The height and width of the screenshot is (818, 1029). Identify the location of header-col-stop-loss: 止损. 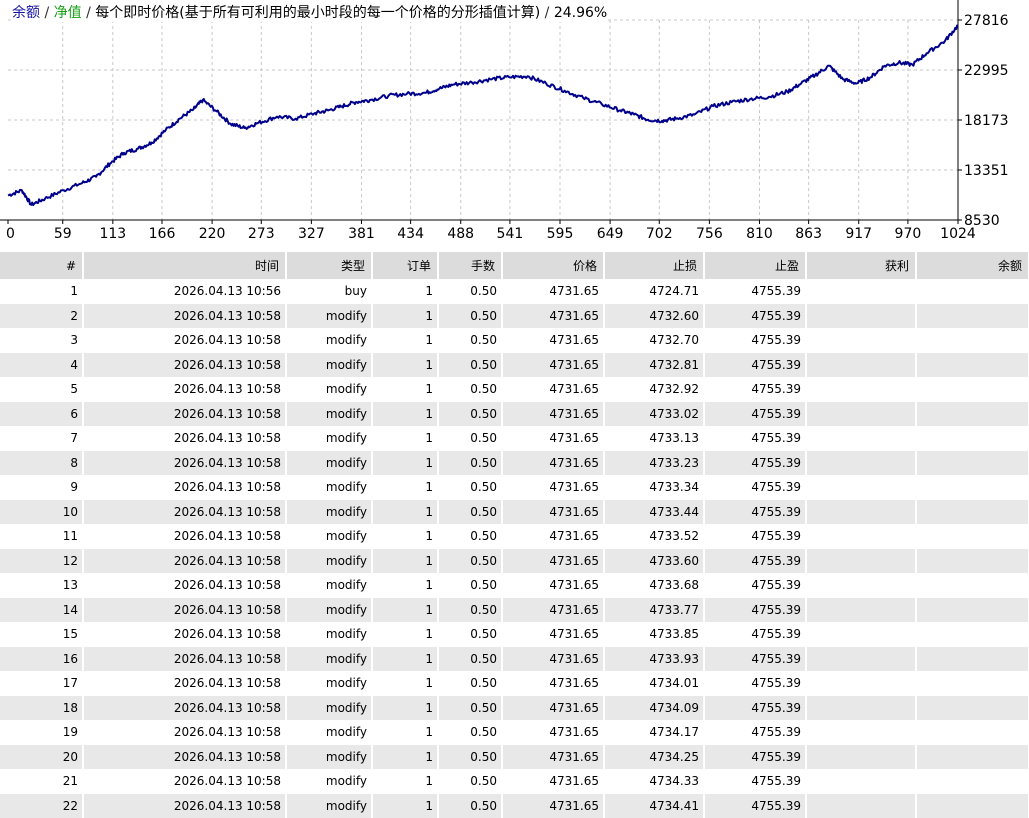
(654, 265).